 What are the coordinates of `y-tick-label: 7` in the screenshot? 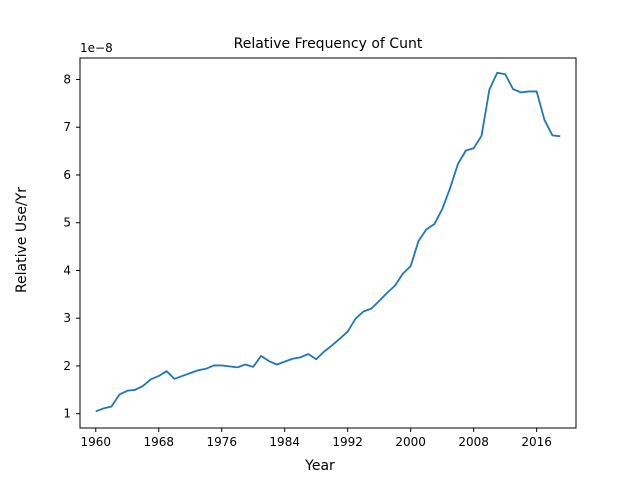 It's located at (67, 127).